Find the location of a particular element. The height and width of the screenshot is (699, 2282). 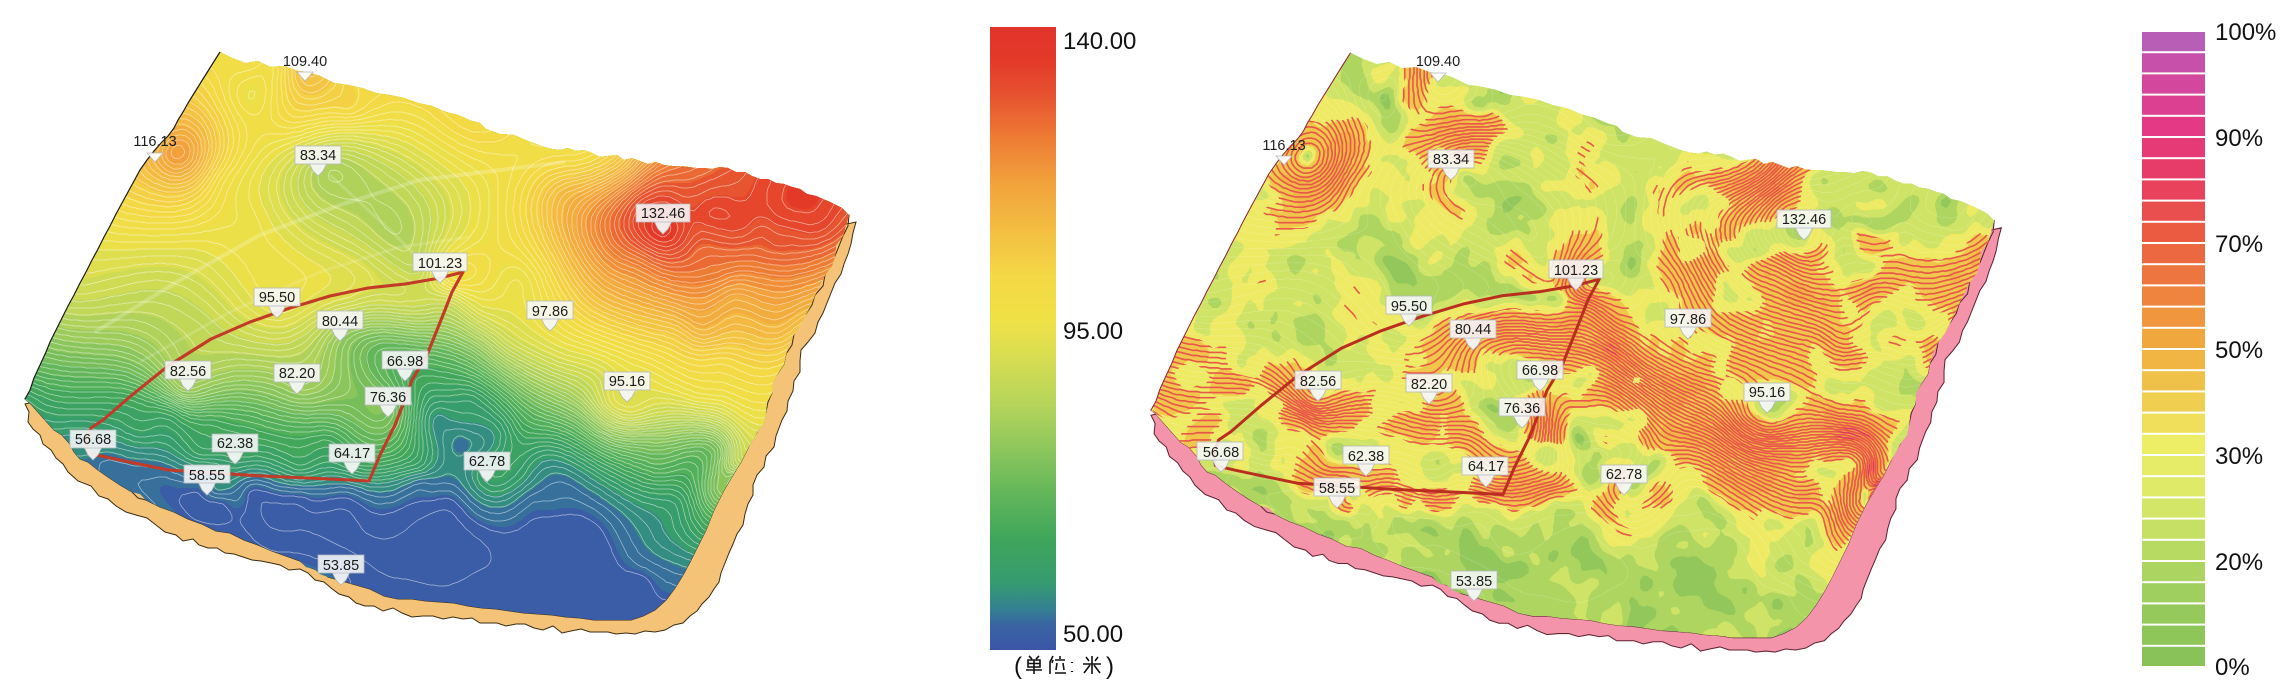

svg-text: 0% is located at coordinates (2232, 667).